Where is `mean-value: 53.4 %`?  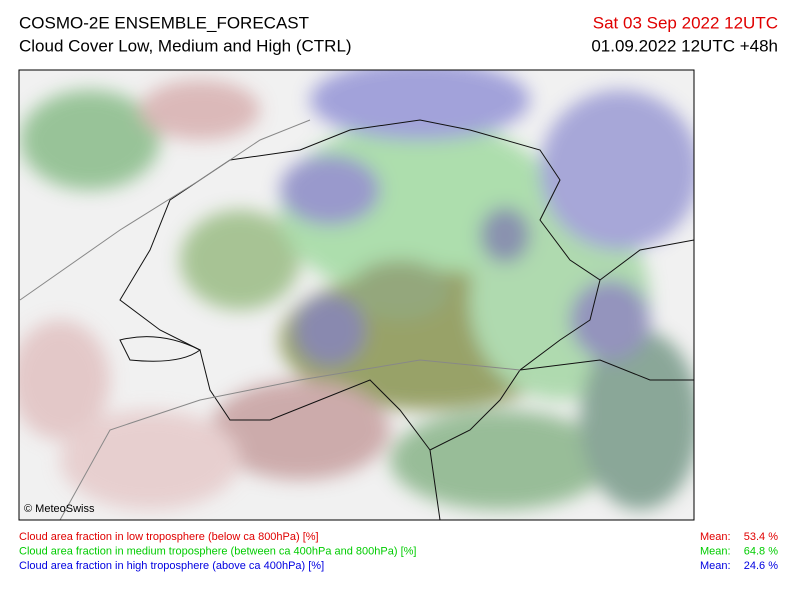 mean-value: 53.4 % is located at coordinates (761, 537).